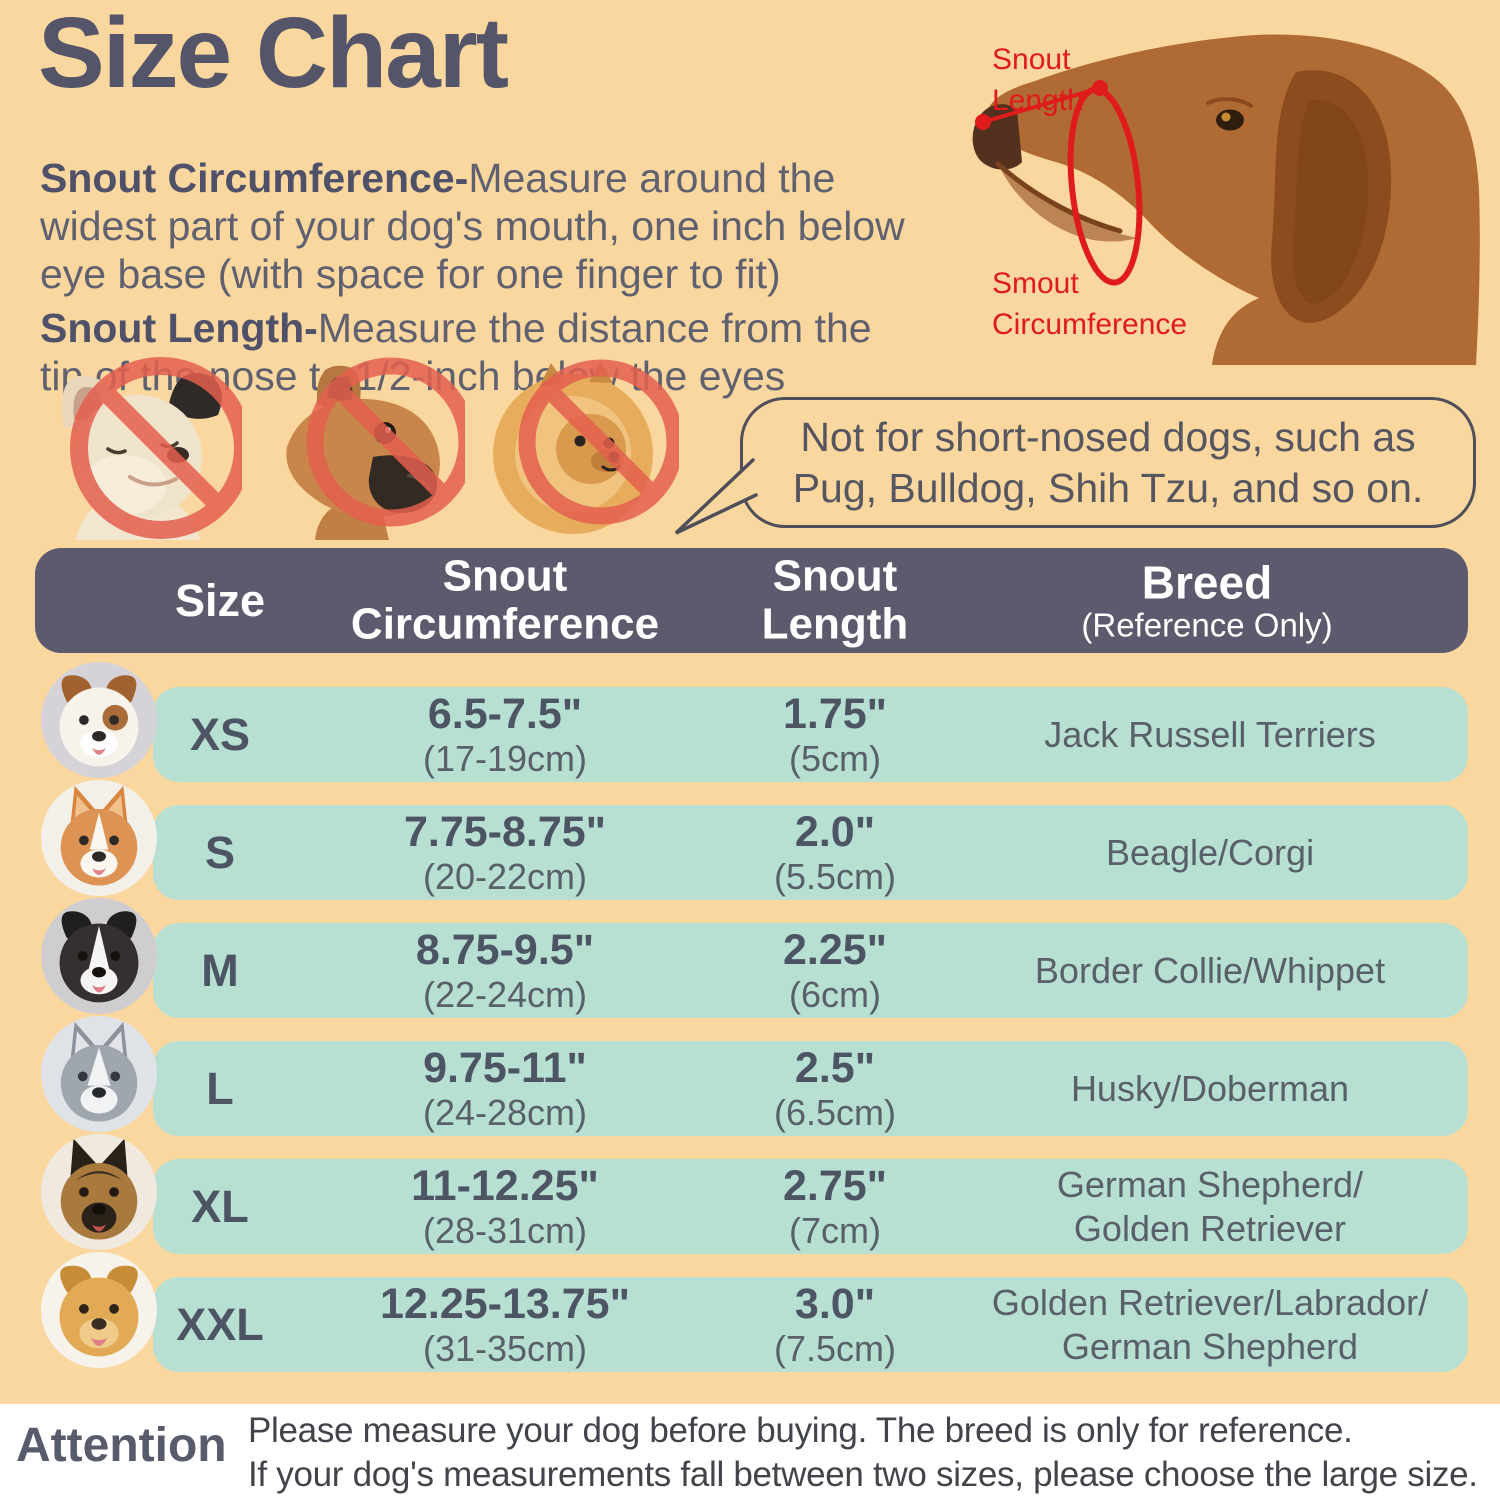 The height and width of the screenshot is (1496, 1500). I want to click on length-inches: 2.75", so click(835, 1185).